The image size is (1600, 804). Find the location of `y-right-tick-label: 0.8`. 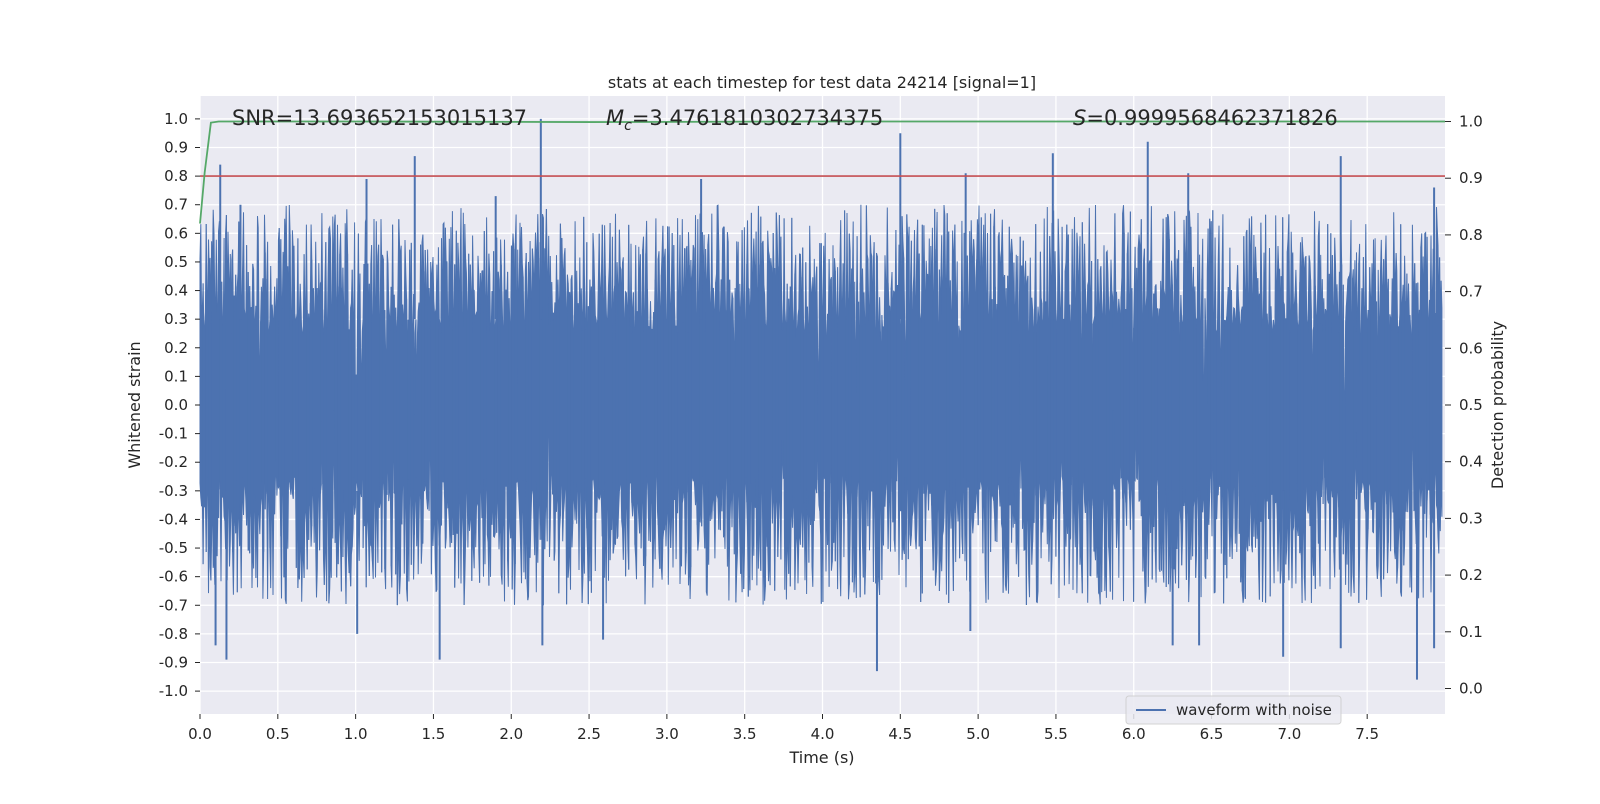

y-right-tick-label: 0.8 is located at coordinates (1471, 235).